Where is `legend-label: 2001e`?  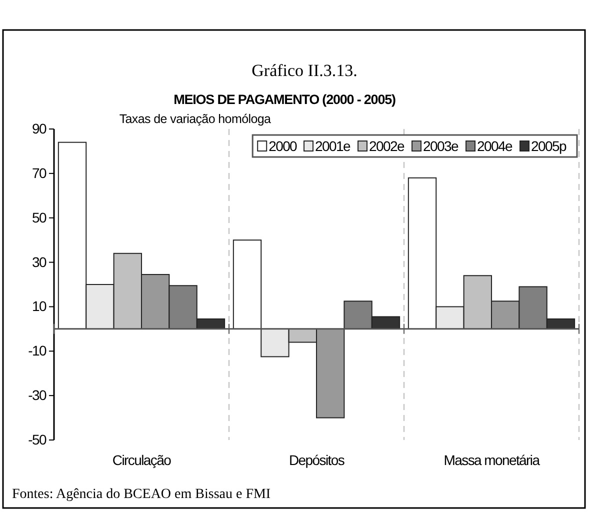
legend-label: 2001e is located at coordinates (333, 146).